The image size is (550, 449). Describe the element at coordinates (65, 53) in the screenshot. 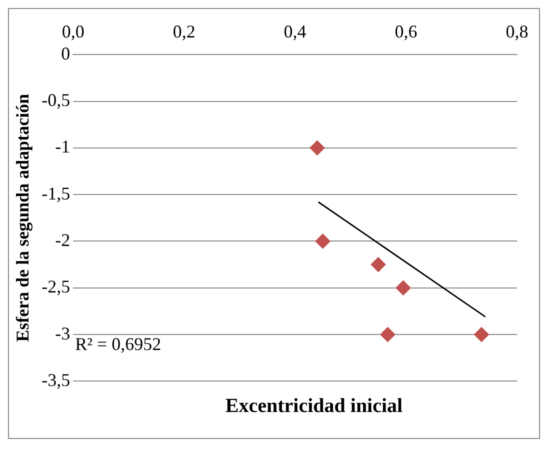

I see `y-tick-label: 0` at that location.